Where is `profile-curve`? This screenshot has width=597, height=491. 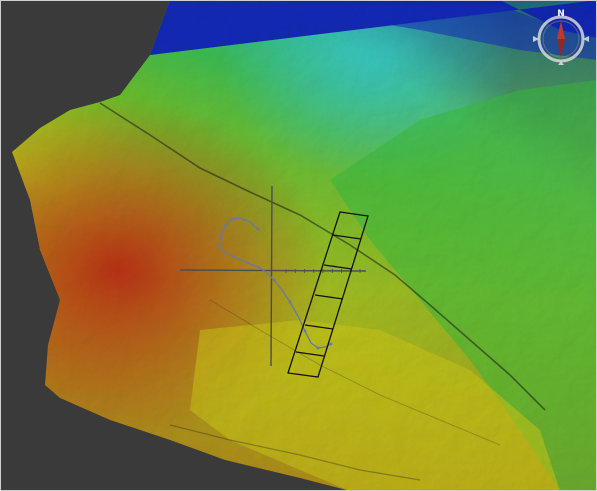 profile-curve is located at coordinates (275, 283).